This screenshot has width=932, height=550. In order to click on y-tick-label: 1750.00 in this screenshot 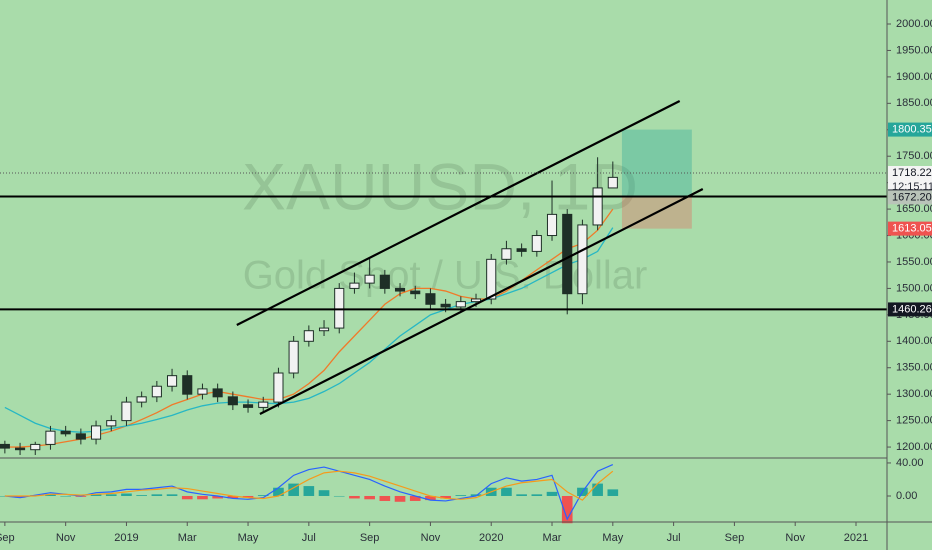, I will do `click(914, 156)`.